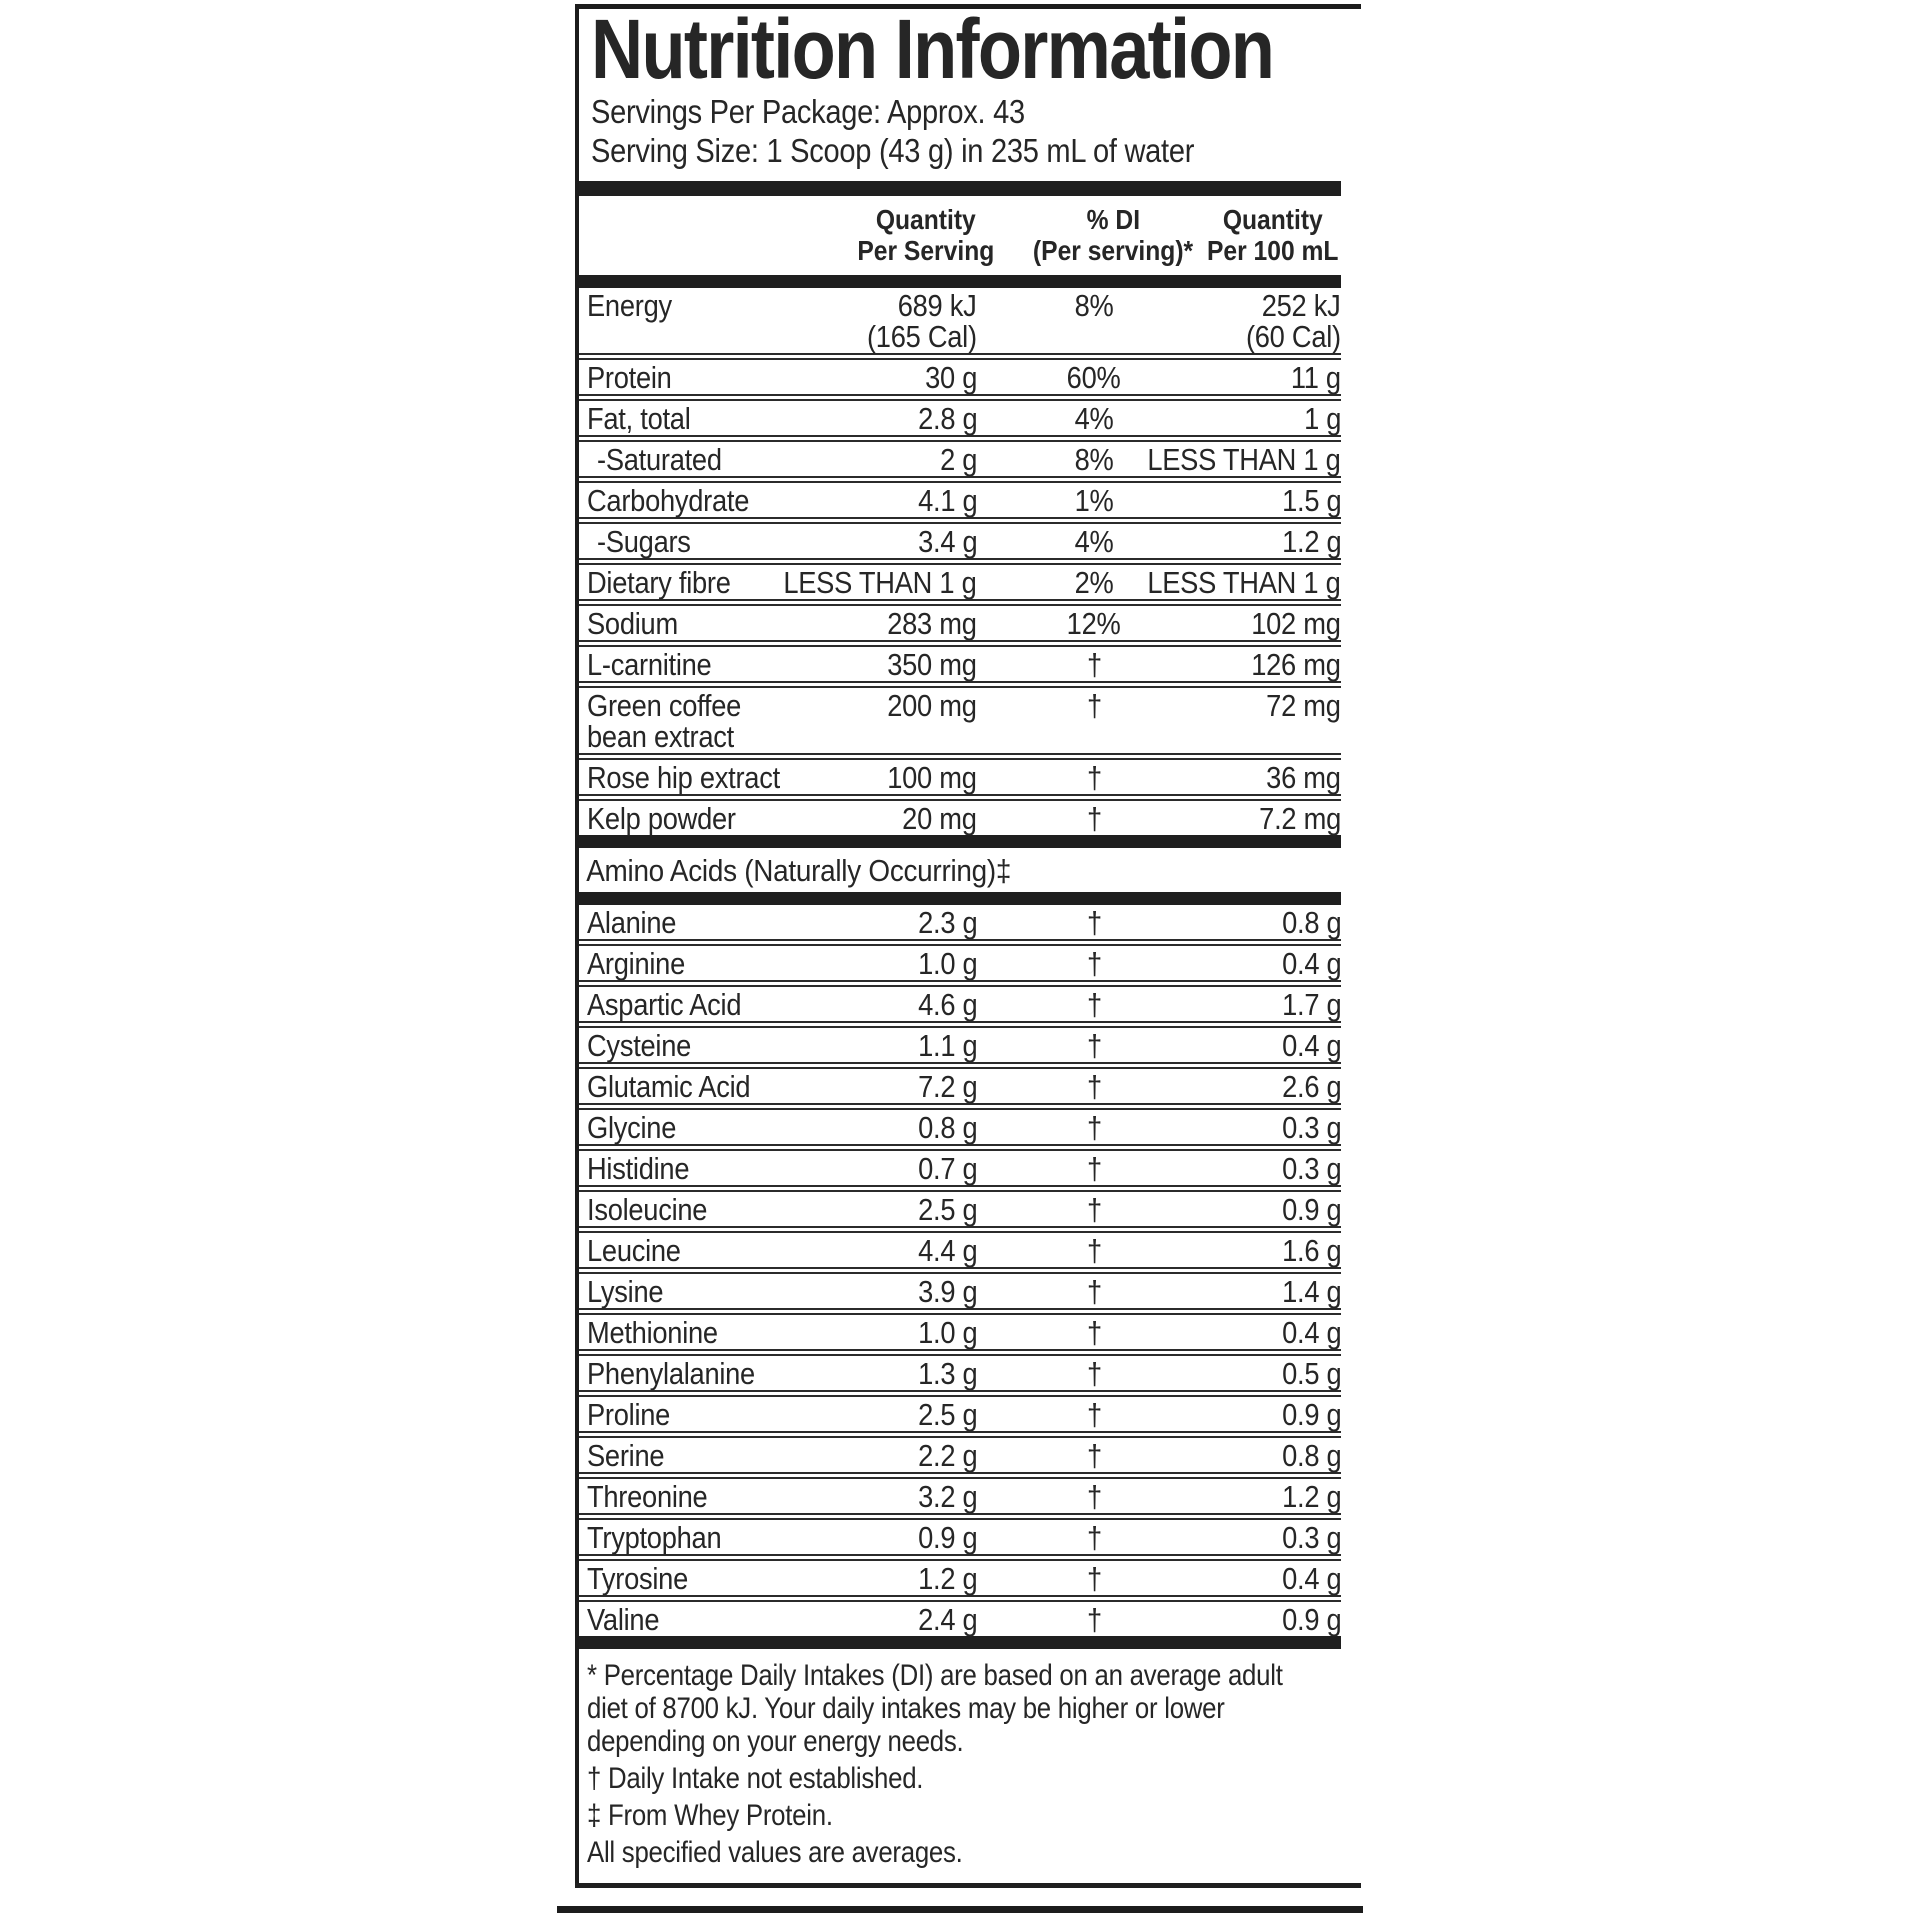  I want to click on footnote: All specified values are averages., so click(911, 1852).